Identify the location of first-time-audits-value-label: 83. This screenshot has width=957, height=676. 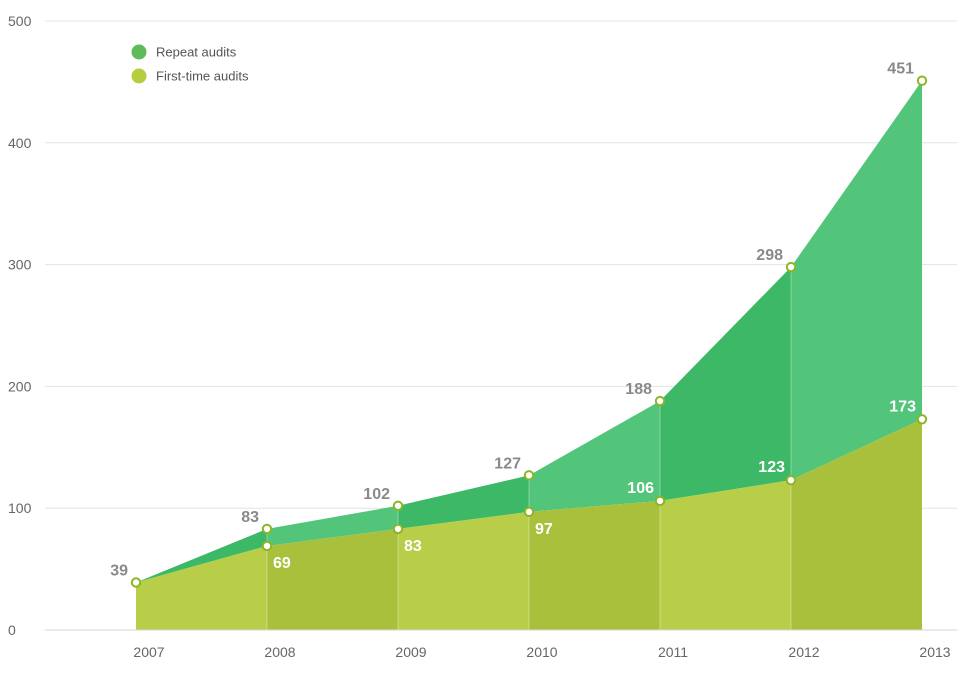
(413, 546).